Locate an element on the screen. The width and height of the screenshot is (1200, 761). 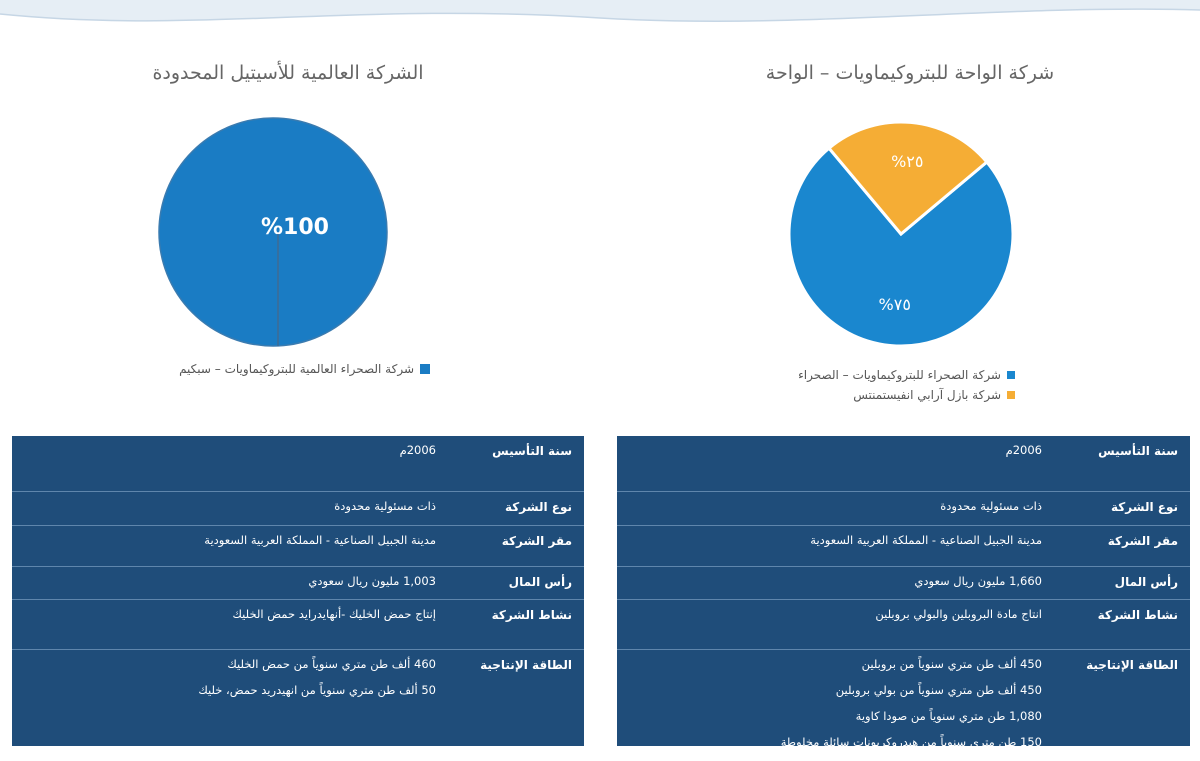
pie-chart-left: %100 is located at coordinates (273, 232).